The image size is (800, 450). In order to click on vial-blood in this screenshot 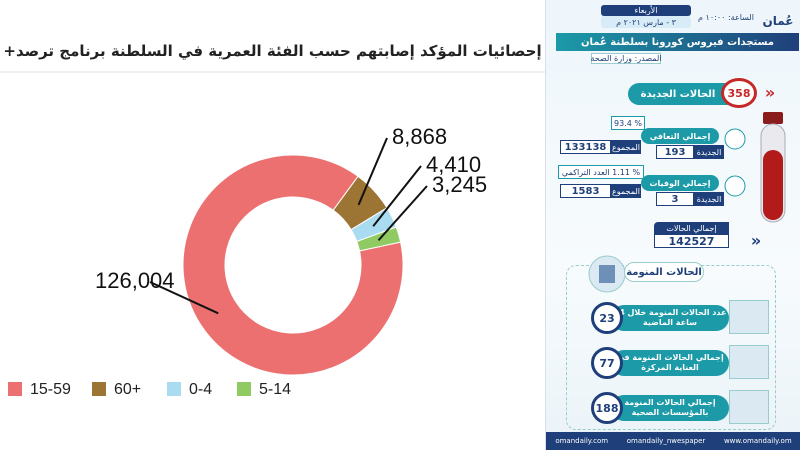, I will do `click(773, 185)`.